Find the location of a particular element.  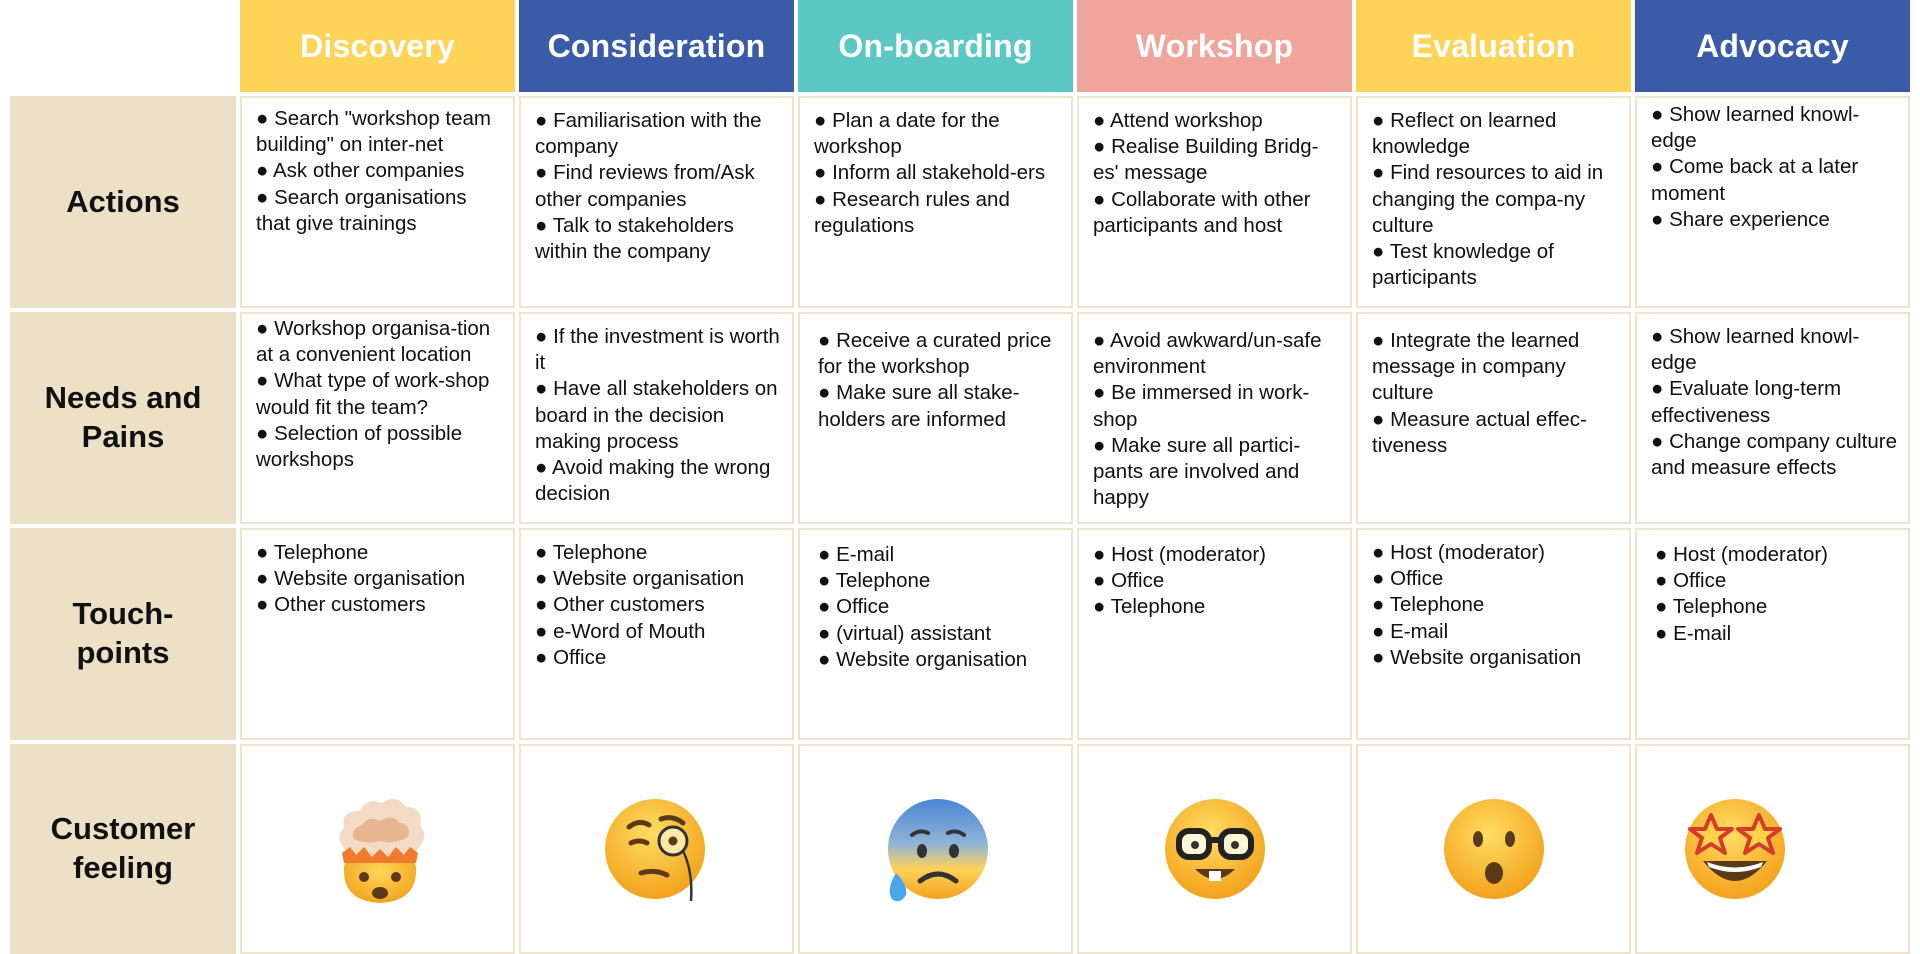

feeling-cell-evaluation is located at coordinates (1493, 849).